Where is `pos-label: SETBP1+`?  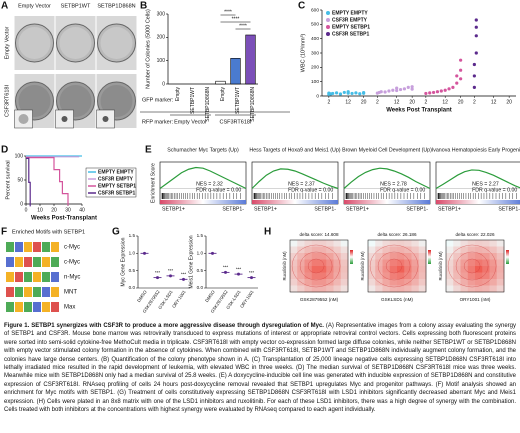
pos-label: SETBP1+ is located at coordinates (265, 209).